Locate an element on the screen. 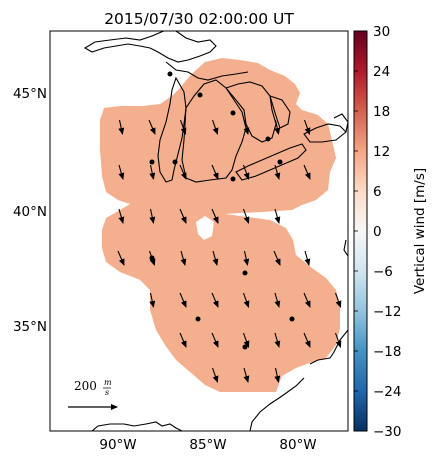 This screenshot has height=461, width=436. reference-unit-num: m is located at coordinates (108, 382).